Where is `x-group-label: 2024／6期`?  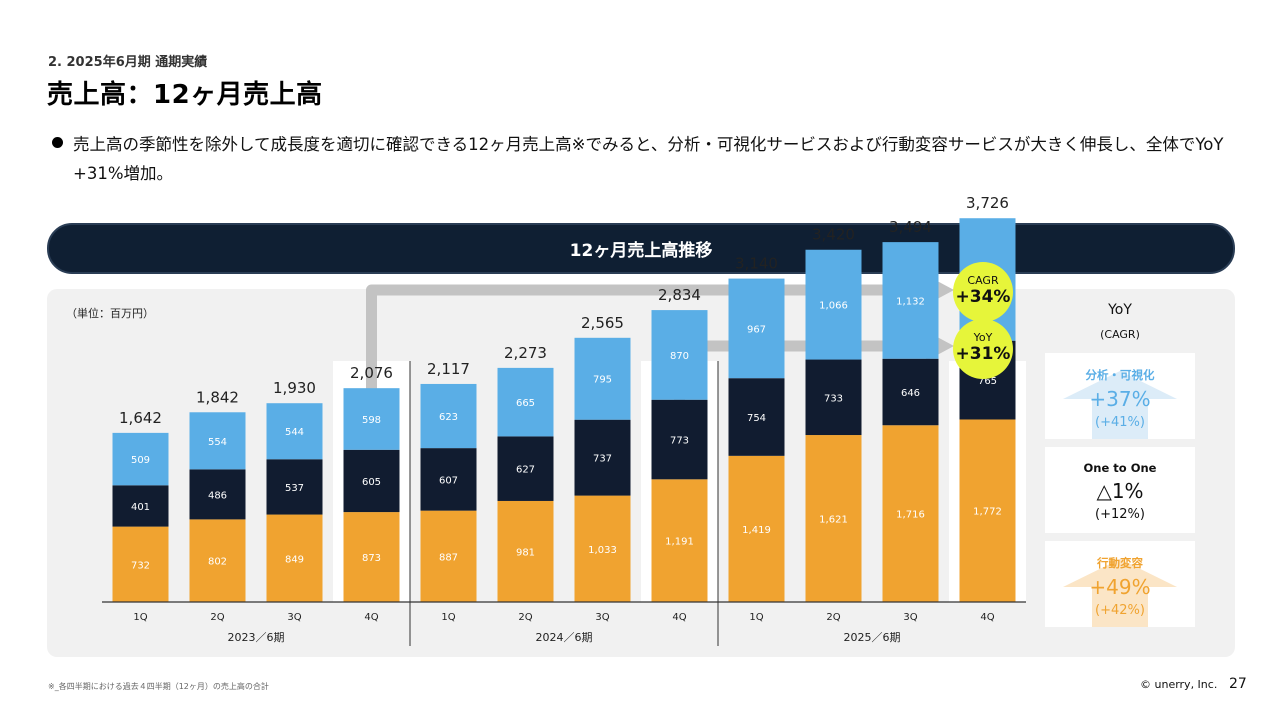
x-group-label: 2024／6期 is located at coordinates (564, 637).